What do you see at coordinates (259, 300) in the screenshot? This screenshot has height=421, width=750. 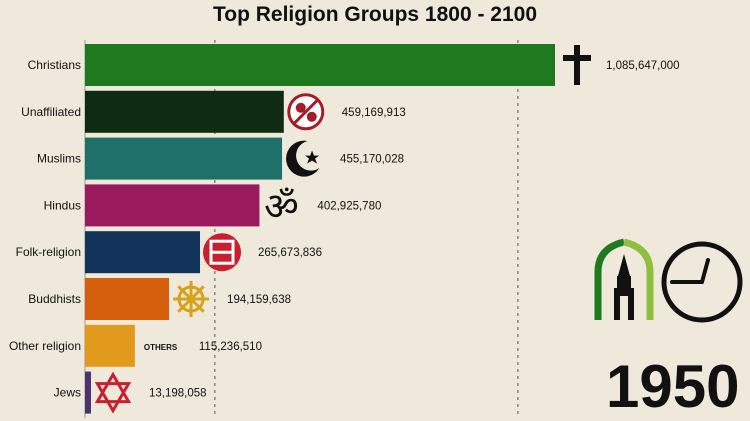 I see `value-label: 194,159,638` at bounding box center [259, 300].